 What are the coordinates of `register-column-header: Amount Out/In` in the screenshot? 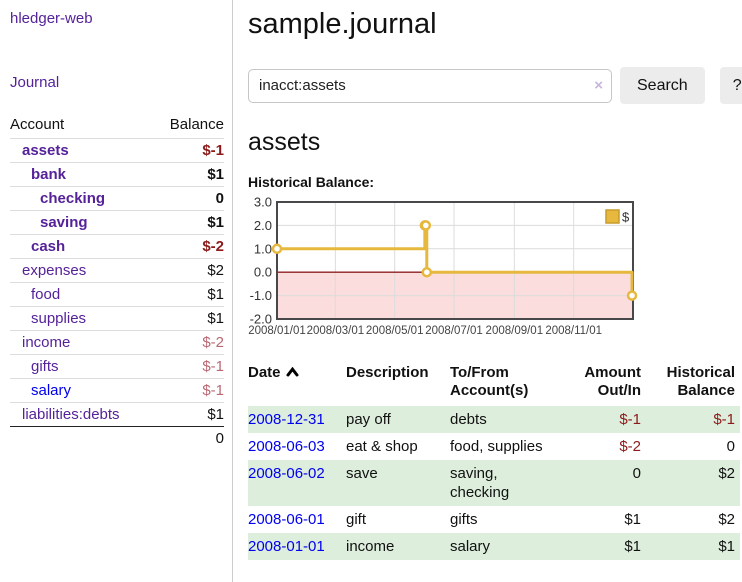 It's located at (612, 381).